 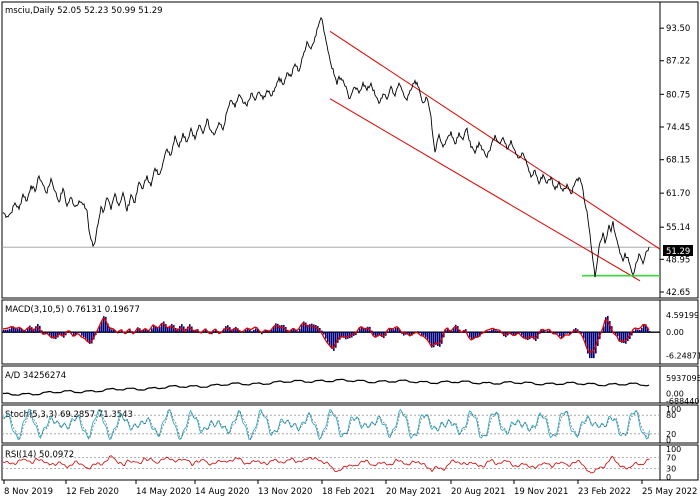 What do you see at coordinates (683, 401) in the screenshot?
I see `ad-y-tick-label: -6884402` at bounding box center [683, 401].